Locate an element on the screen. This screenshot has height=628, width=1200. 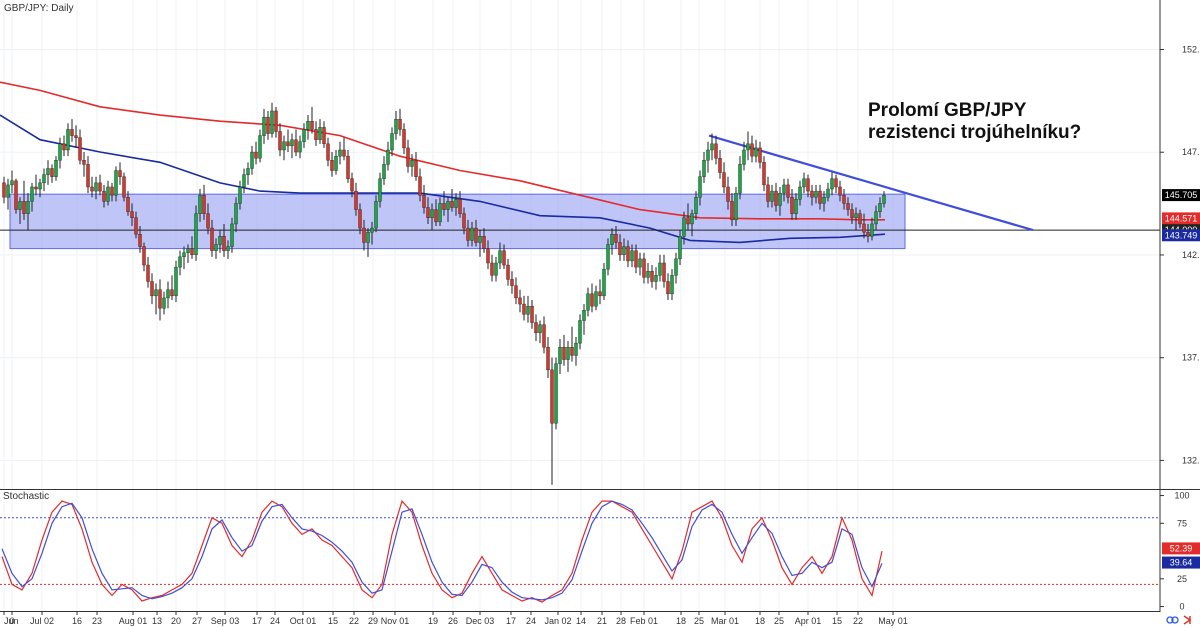
price-tag-label: 144.571 is located at coordinates (1181, 218).